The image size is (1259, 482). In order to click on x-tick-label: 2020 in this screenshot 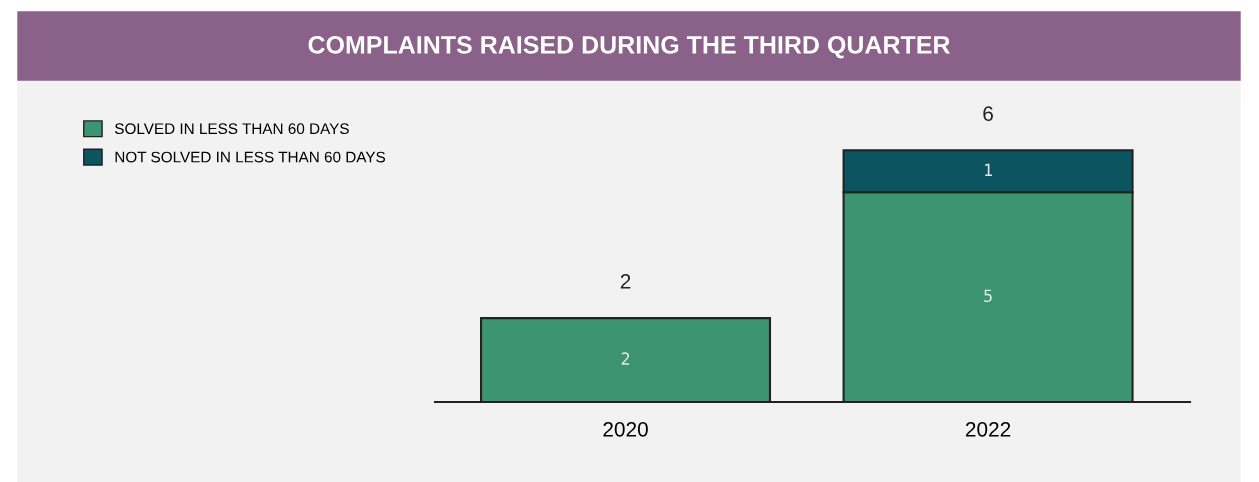, I will do `click(625, 429)`.